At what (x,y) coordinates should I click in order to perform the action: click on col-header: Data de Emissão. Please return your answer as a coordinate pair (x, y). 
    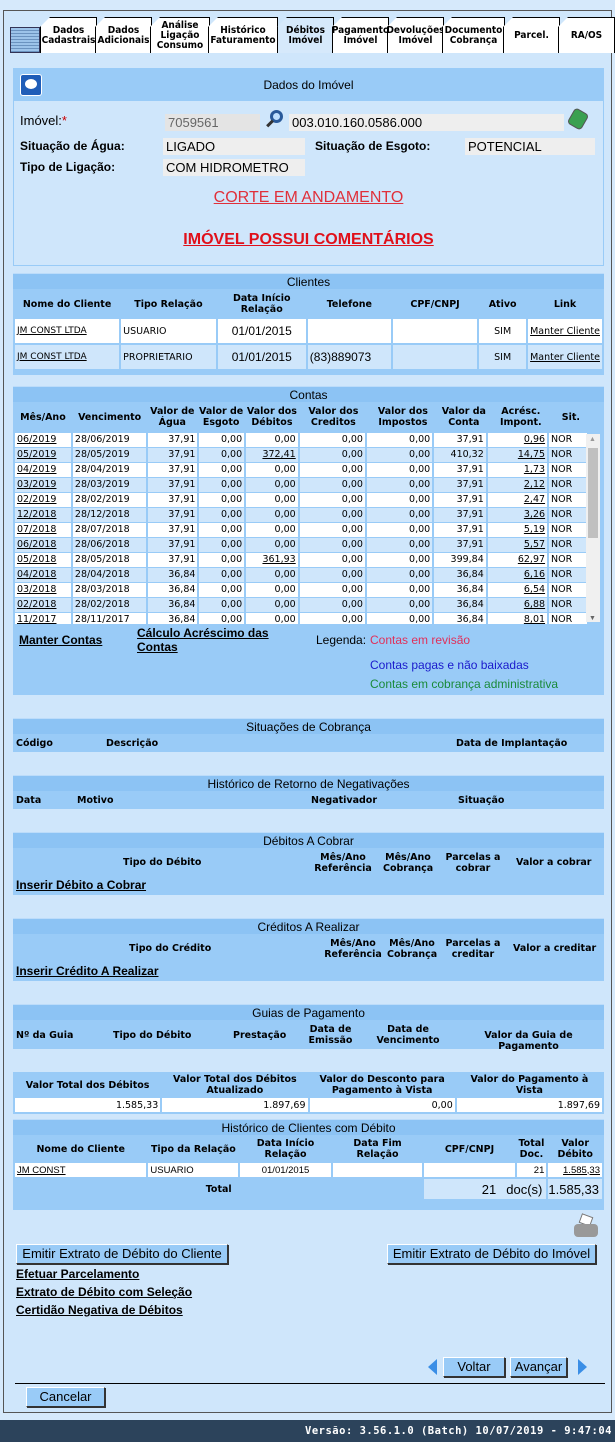
    Looking at the image, I should click on (330, 1035).